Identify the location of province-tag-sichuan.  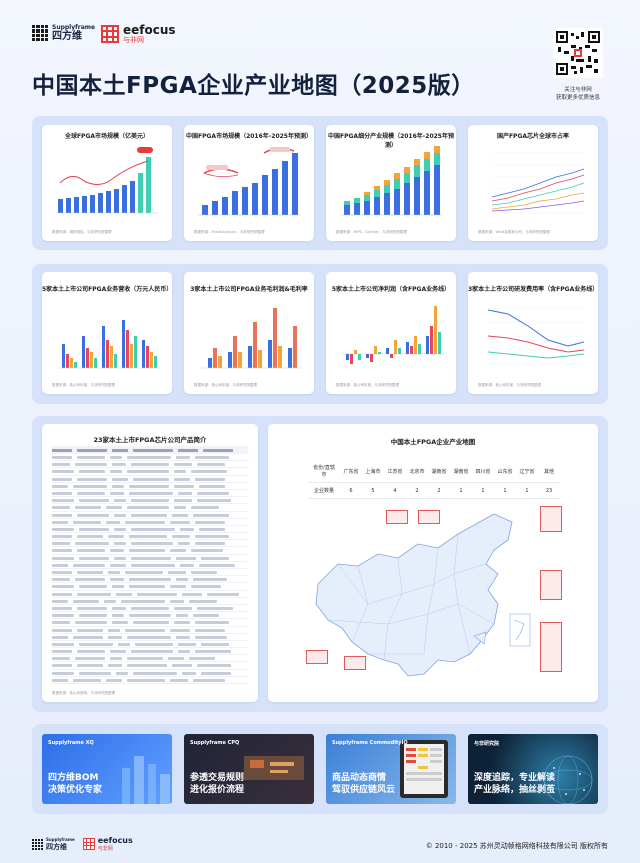
(317, 657).